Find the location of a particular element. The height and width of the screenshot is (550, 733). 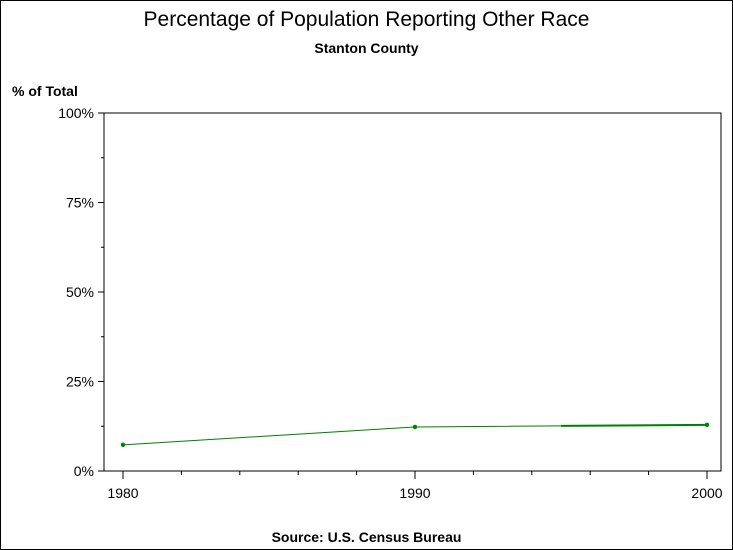

y-tick-label: 50% is located at coordinates (80, 292).